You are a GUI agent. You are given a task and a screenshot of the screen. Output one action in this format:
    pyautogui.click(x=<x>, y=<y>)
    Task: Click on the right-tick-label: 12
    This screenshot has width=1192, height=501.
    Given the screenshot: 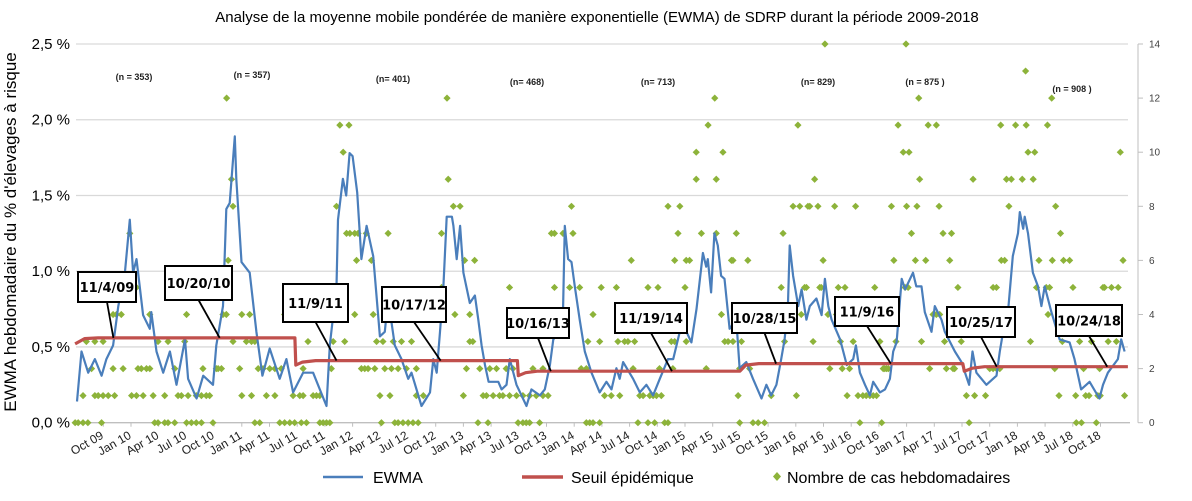 What is the action you would take?
    pyautogui.click(x=1155, y=99)
    